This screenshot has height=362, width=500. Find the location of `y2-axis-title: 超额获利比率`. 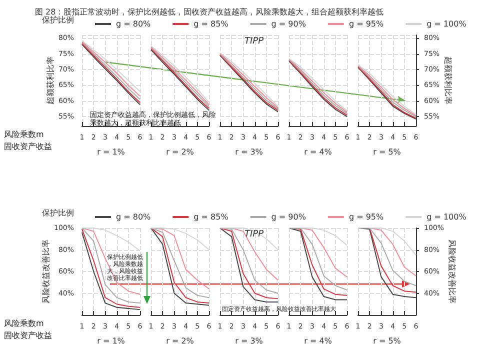

y2-axis-title: 超额获利比率 is located at coordinates (448, 80).